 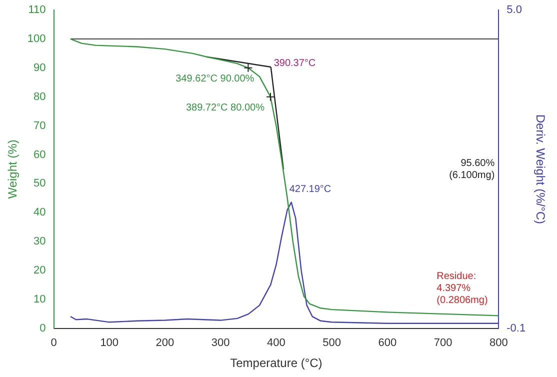 What do you see at coordinates (40, 270) in the screenshot?
I see `y-tick-label: 20` at bounding box center [40, 270].